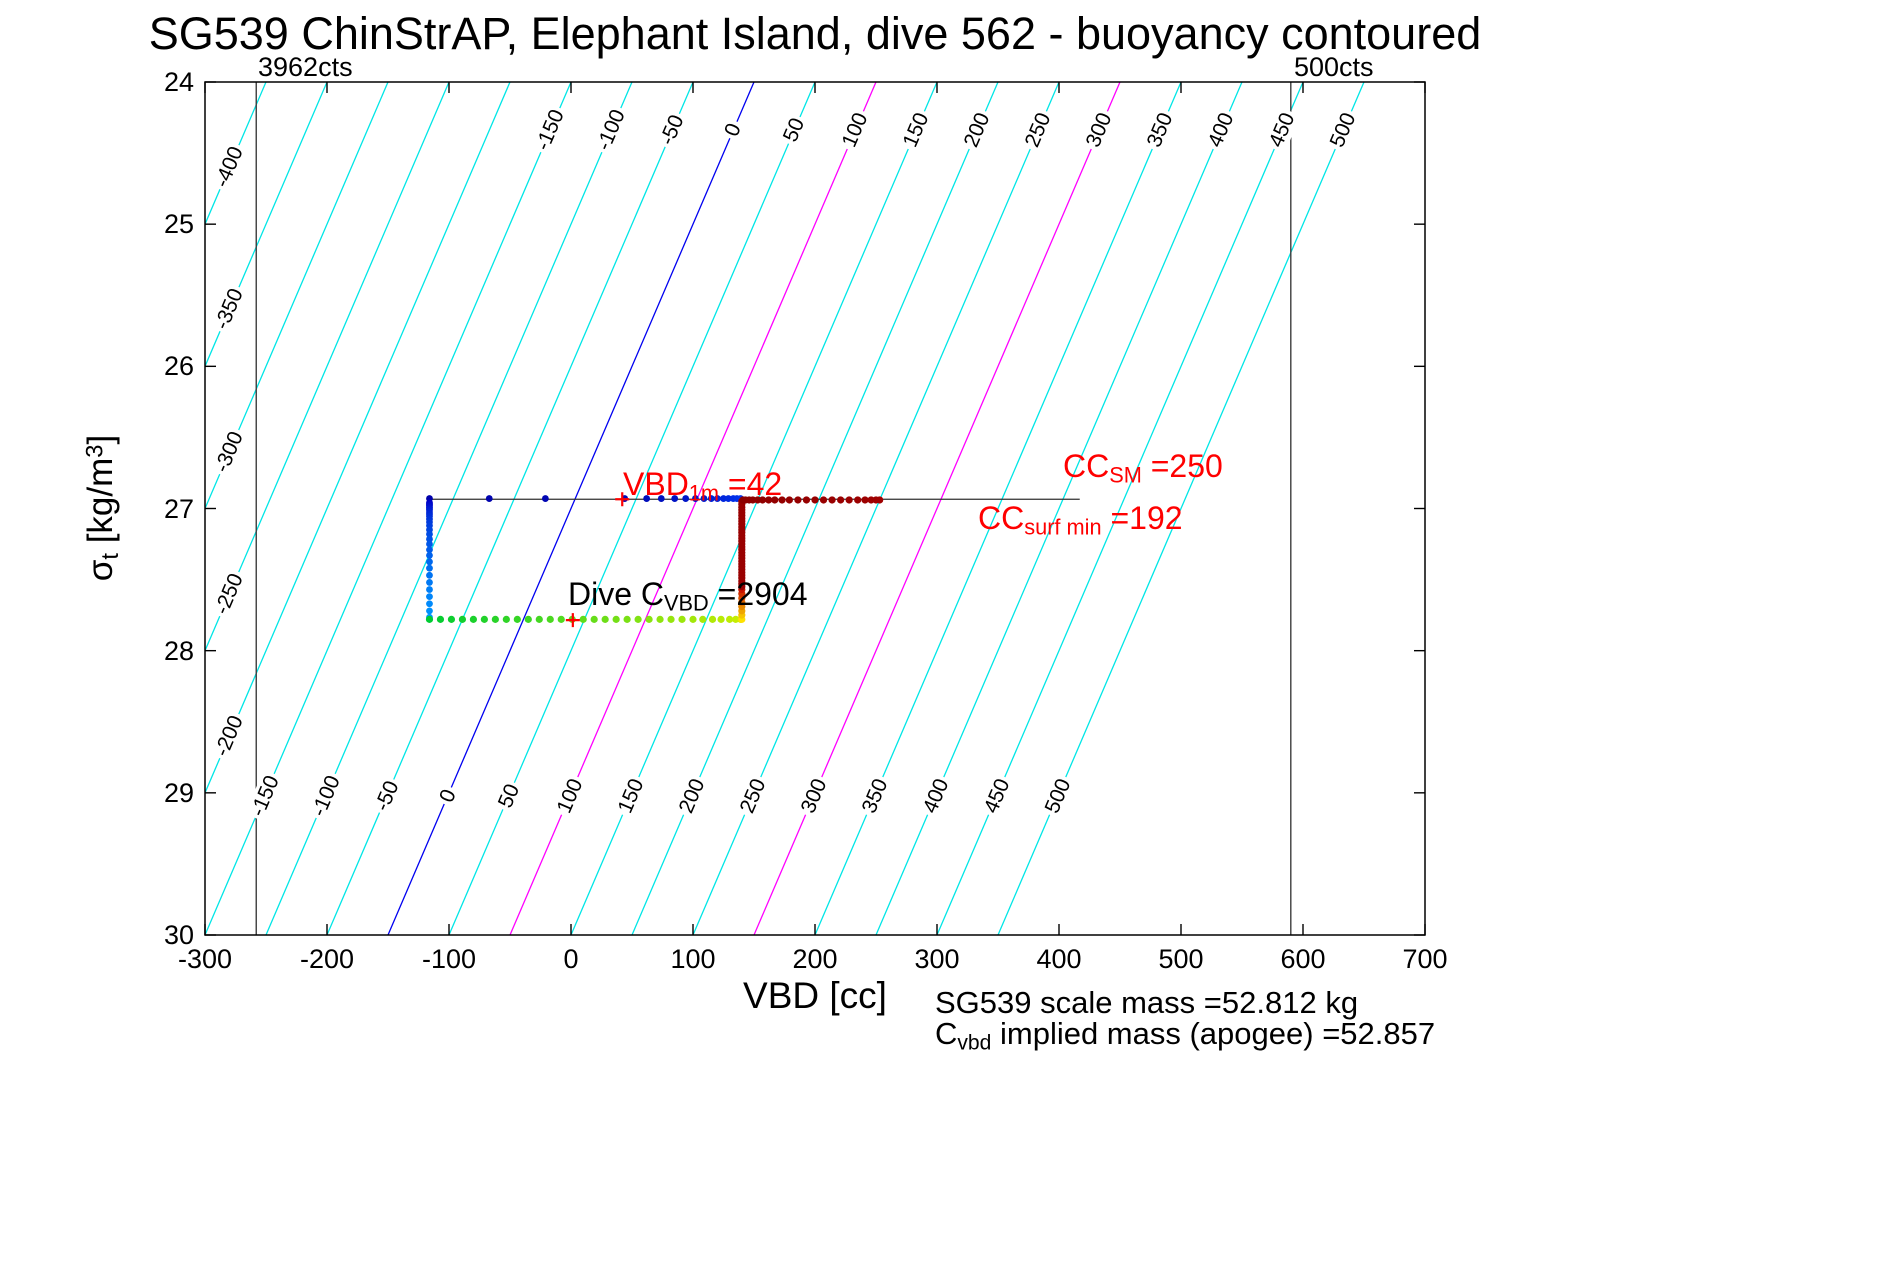  Describe the element at coordinates (178, 224) in the screenshot. I see `y-tick-label: 25` at that location.